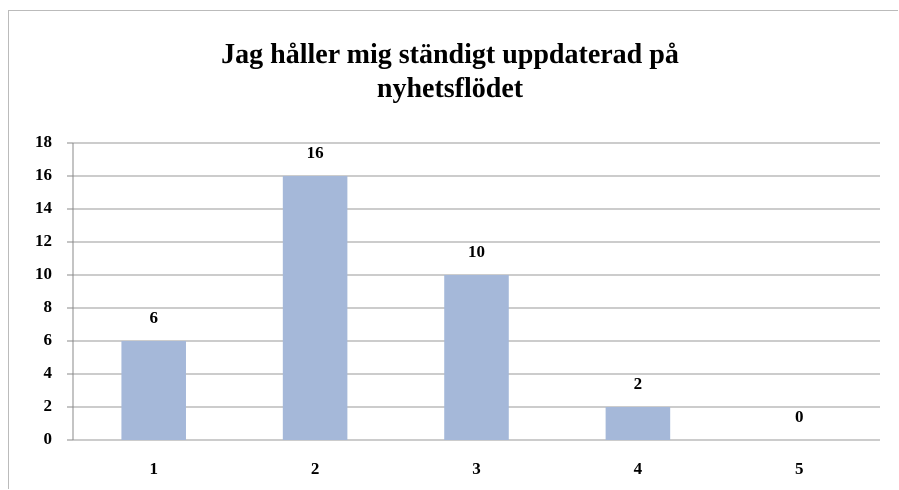 The image size is (899, 490). I want to click on y-tick-label: 4, so click(48, 372).